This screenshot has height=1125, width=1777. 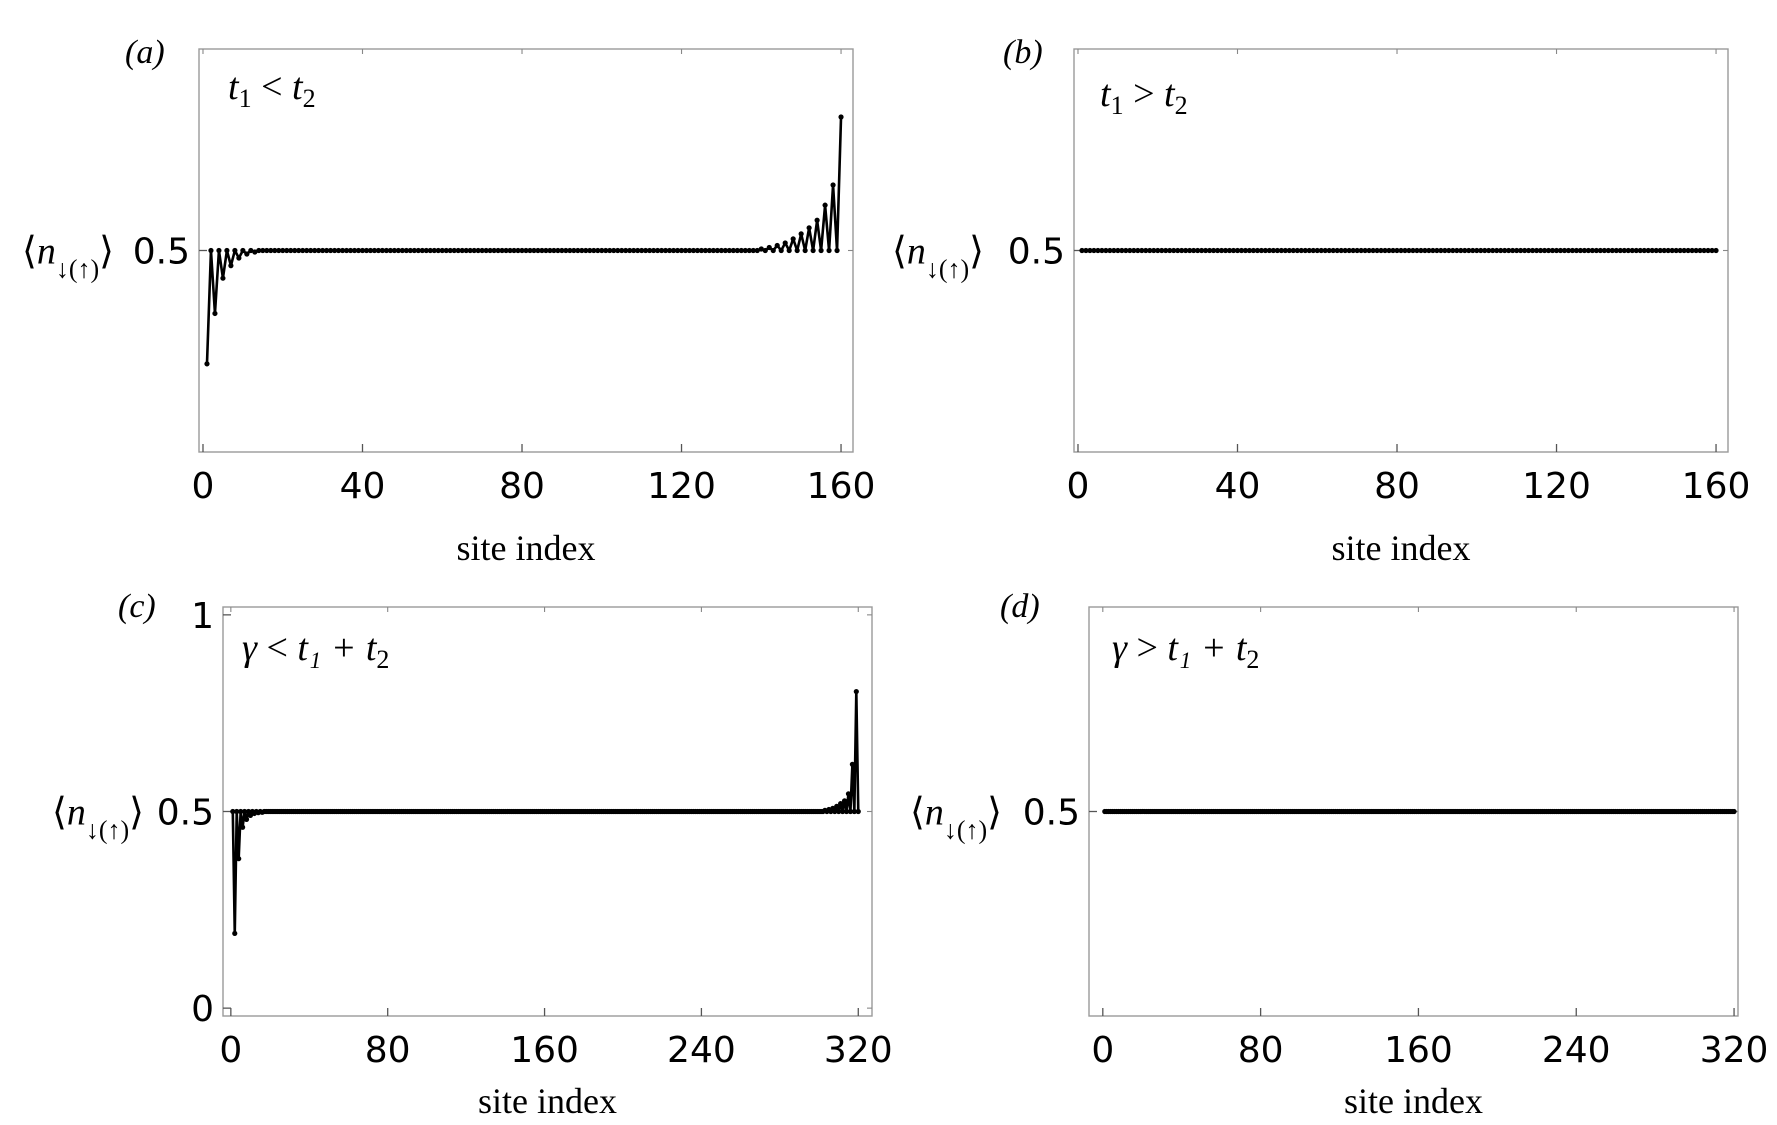 I want to click on condition-label: γ < t₁ + t2, so click(x=315, y=650).